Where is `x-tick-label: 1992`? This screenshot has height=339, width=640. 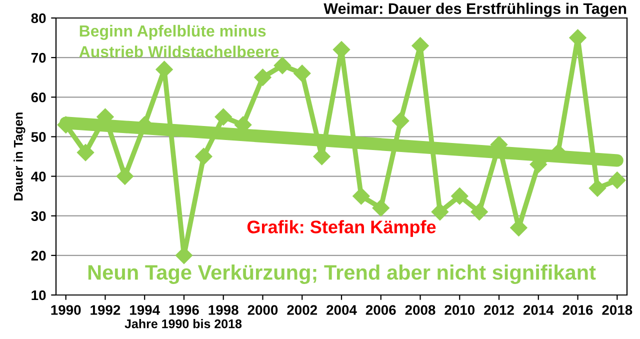 x-tick-label: 1992 is located at coordinates (105, 310).